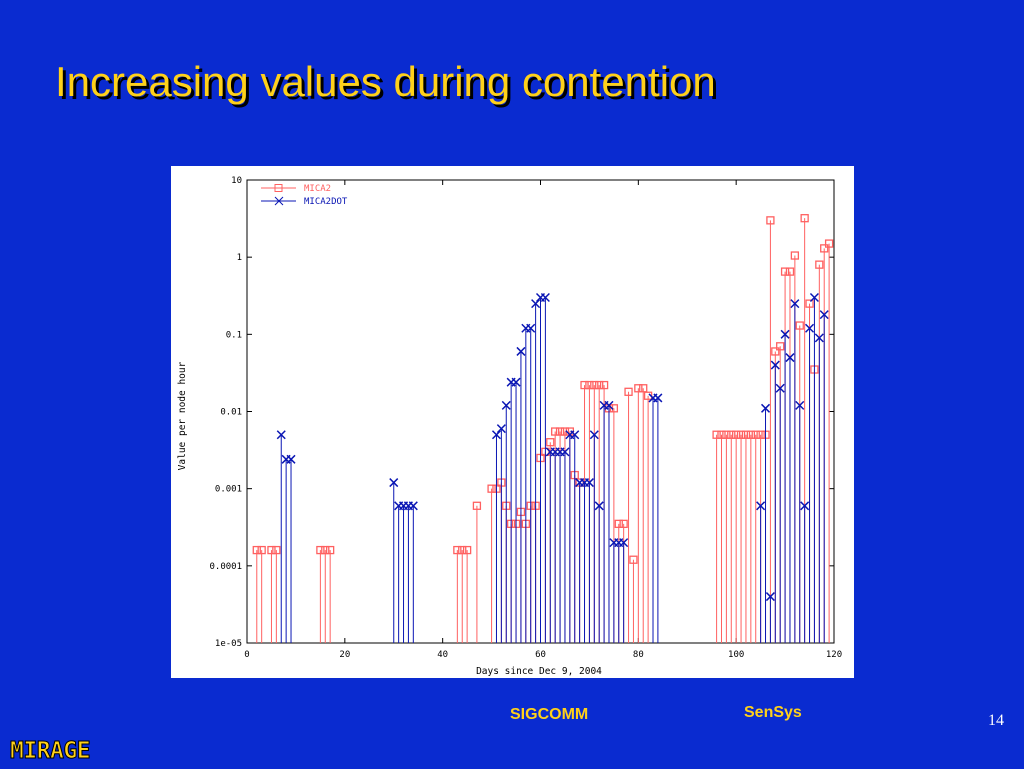 The image size is (1024, 769). I want to click on sensys-annotation: SenSys, so click(773, 712).